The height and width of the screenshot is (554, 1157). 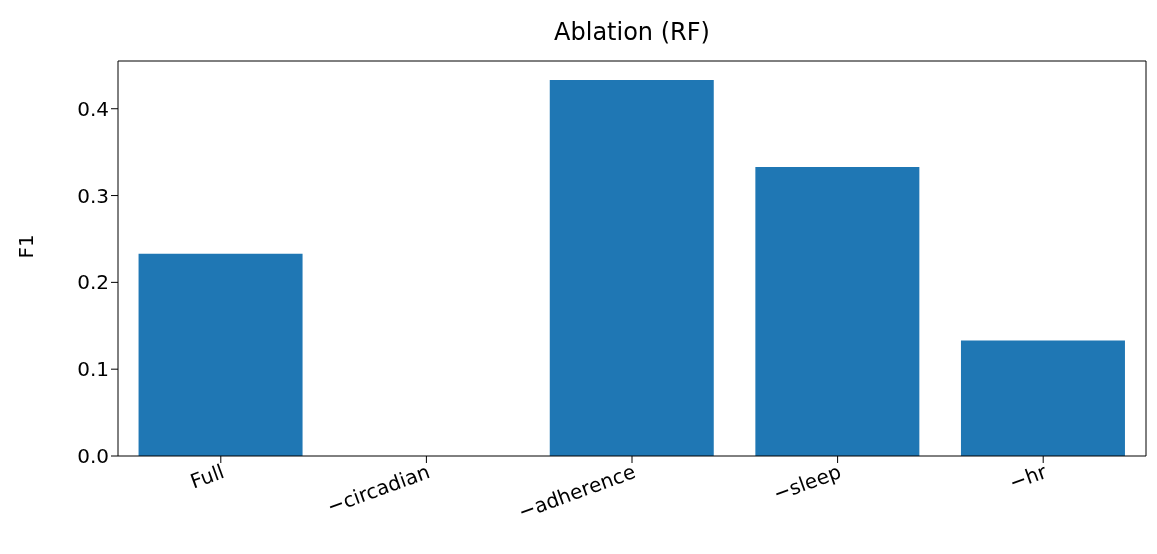 I want to click on chart-title: Ablation (RF), so click(x=632, y=32).